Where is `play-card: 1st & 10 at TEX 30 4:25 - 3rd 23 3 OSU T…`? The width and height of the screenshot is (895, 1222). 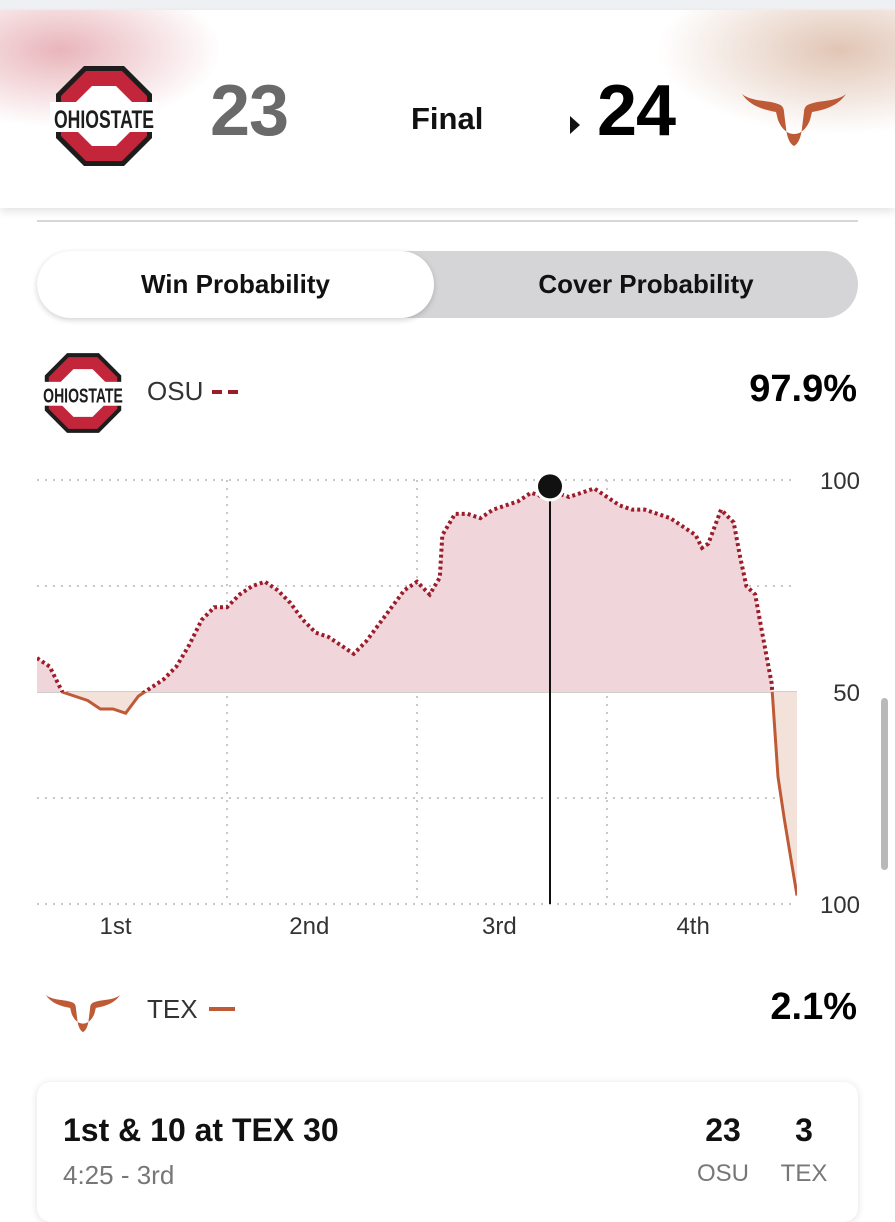 play-card: 1st & 10 at TEX 30 4:25 - 3rd 23 3 OSU T… is located at coordinates (447, 1152).